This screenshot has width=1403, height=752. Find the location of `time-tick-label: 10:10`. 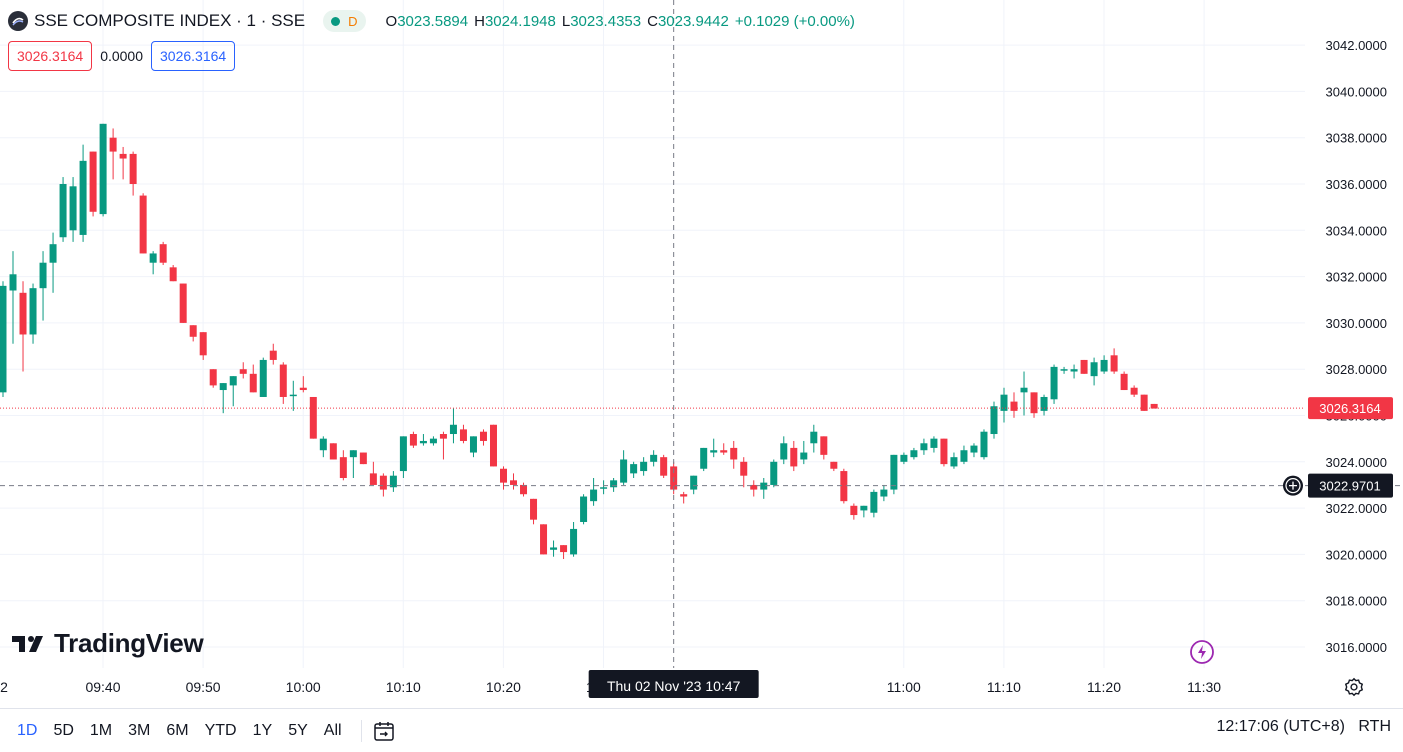

time-tick-label: 10:10 is located at coordinates (403, 687).